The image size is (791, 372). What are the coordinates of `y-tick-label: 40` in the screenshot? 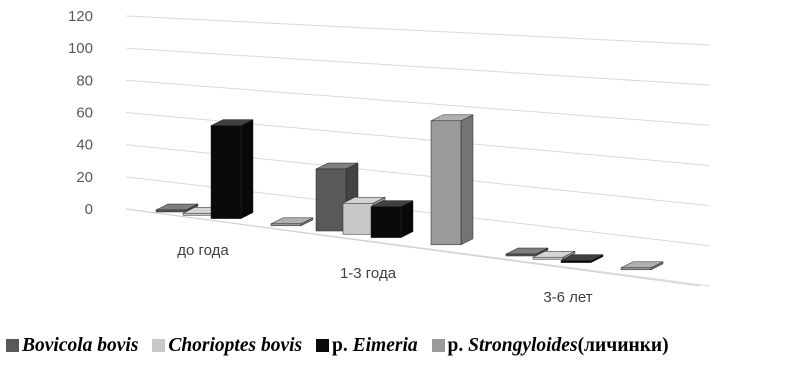 It's located at (84, 145).